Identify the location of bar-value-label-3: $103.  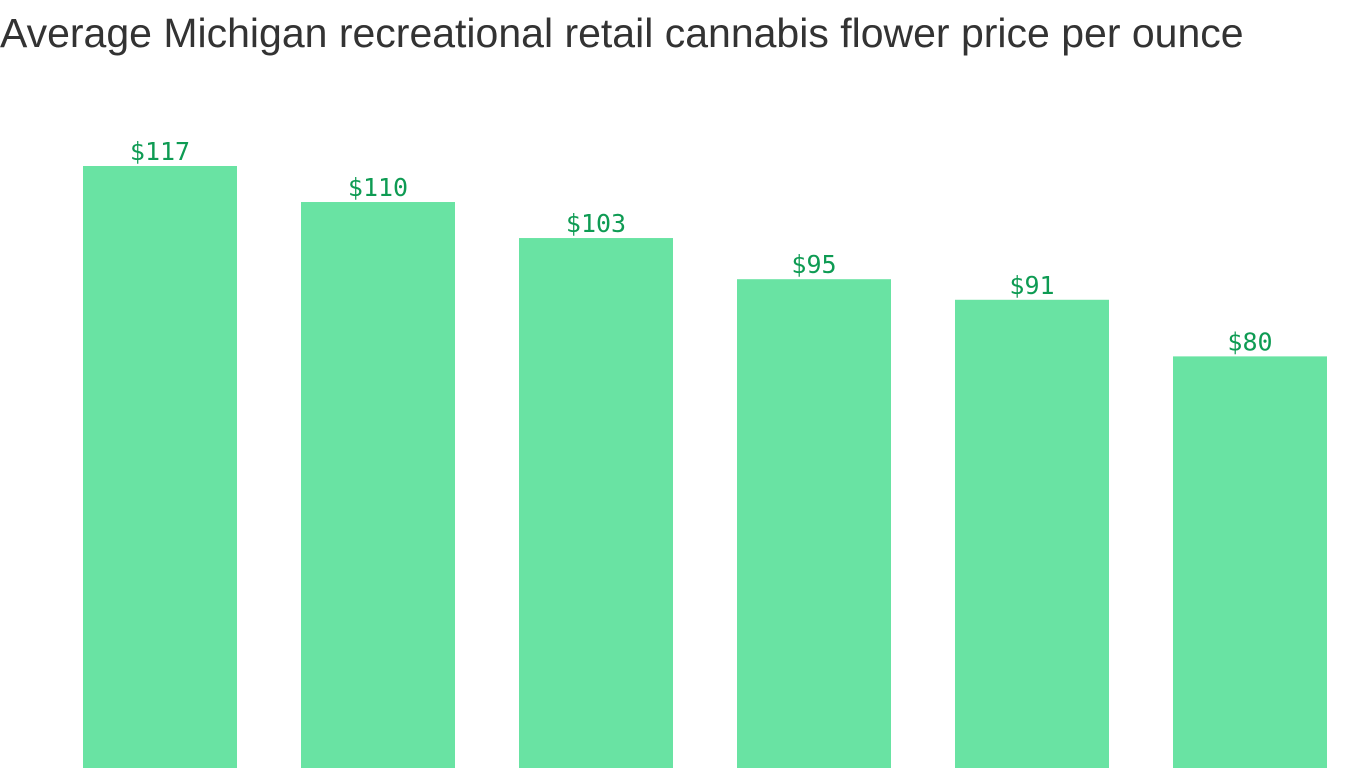
(596, 223).